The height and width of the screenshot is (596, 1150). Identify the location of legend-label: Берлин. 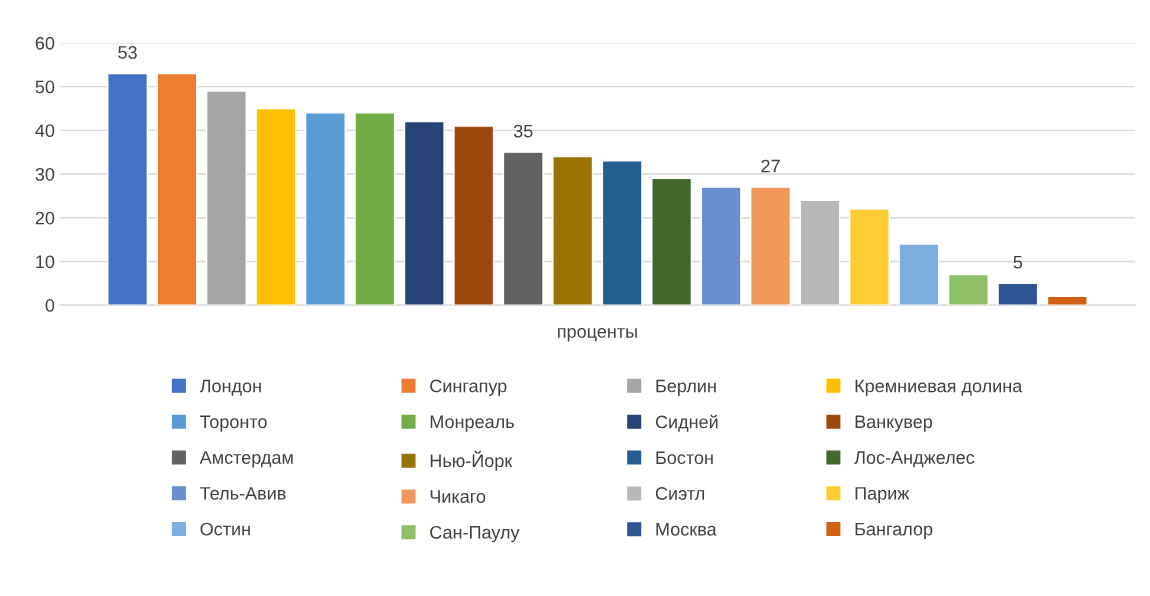
(686, 387).